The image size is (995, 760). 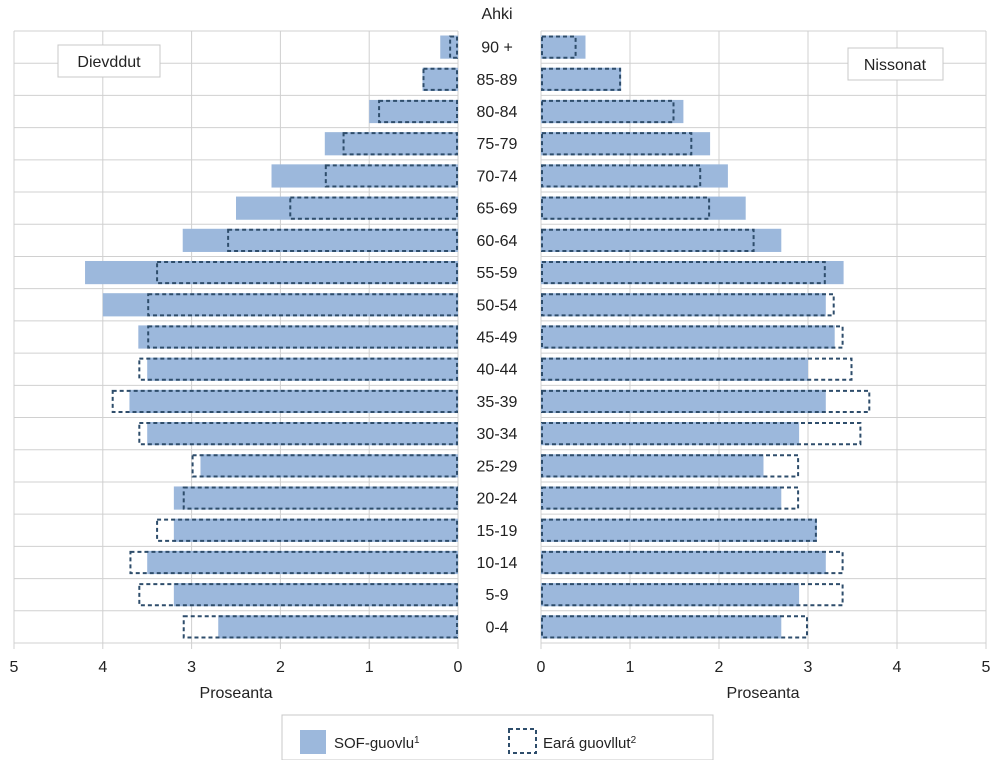 I want to click on age-group-label: 25-29, so click(x=497, y=466).